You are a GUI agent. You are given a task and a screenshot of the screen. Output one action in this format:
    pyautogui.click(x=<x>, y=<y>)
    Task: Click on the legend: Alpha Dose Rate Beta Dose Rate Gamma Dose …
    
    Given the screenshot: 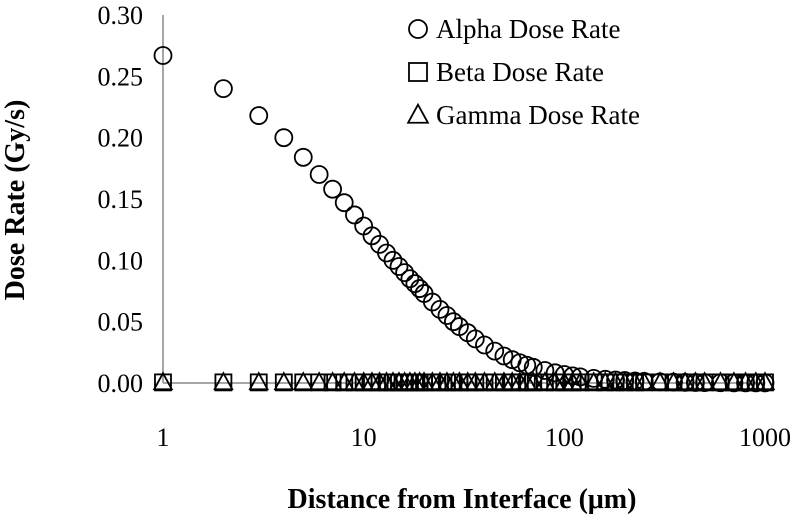 What is the action you would take?
    pyautogui.click(x=523, y=72)
    